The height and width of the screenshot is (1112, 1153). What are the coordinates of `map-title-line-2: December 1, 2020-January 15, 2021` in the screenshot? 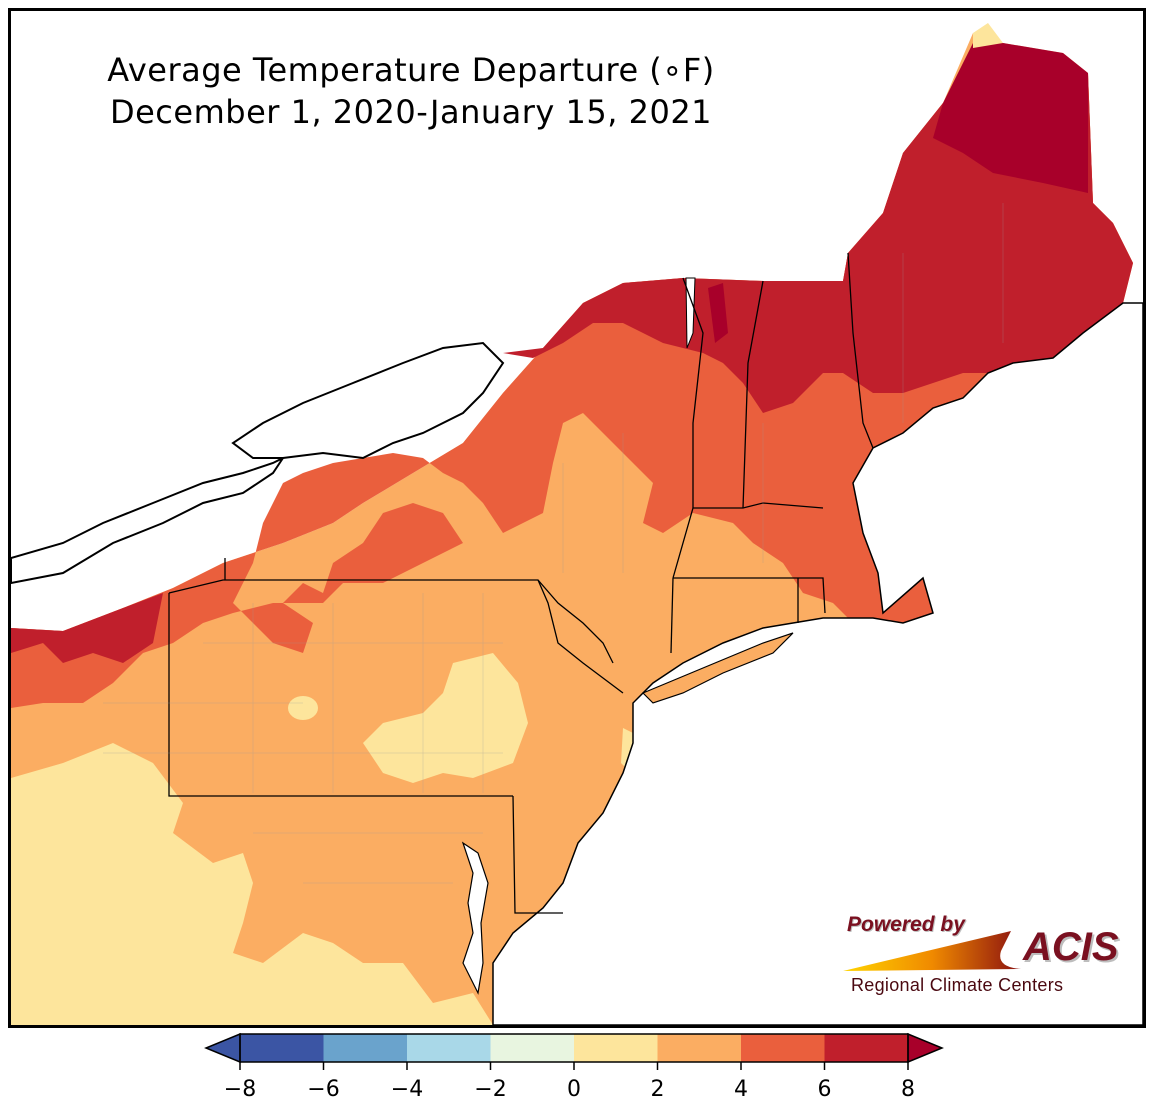 It's located at (411, 112).